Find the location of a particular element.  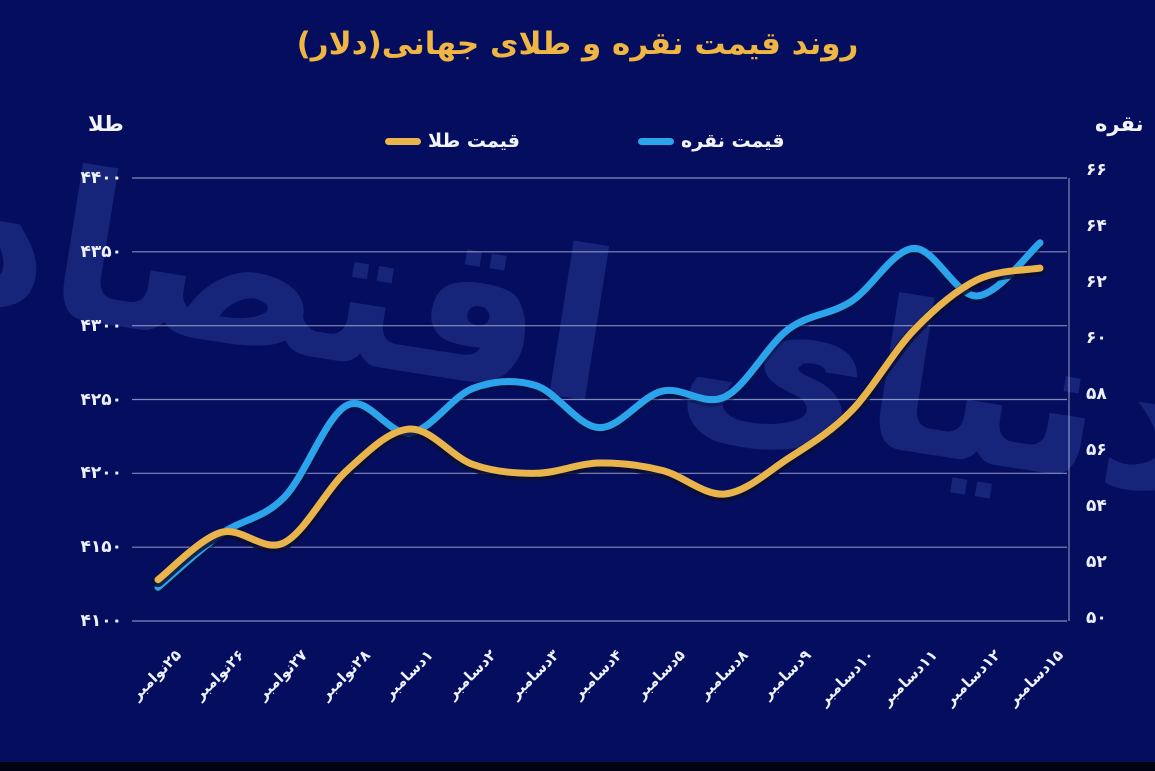

legend-entry-gold: قیمت طلا is located at coordinates (452, 141).